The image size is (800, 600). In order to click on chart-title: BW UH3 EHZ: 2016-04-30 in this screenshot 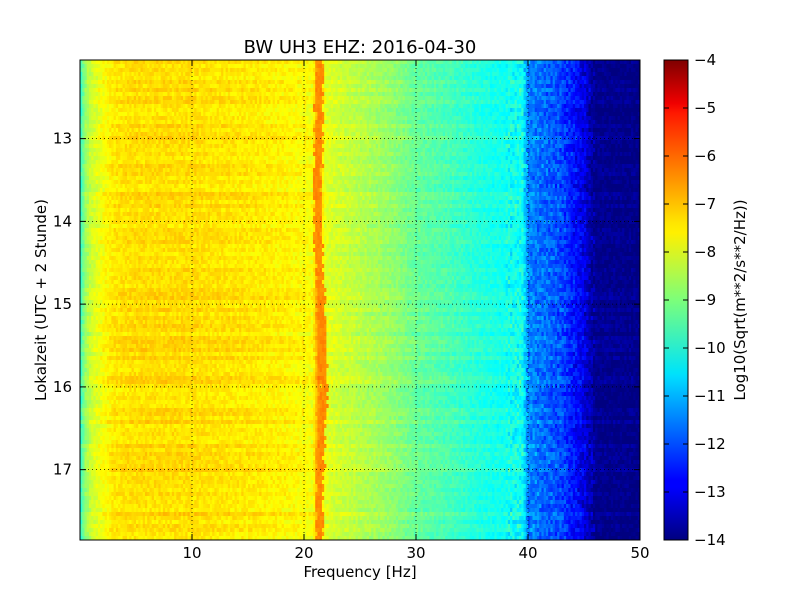, I will do `click(360, 47)`.